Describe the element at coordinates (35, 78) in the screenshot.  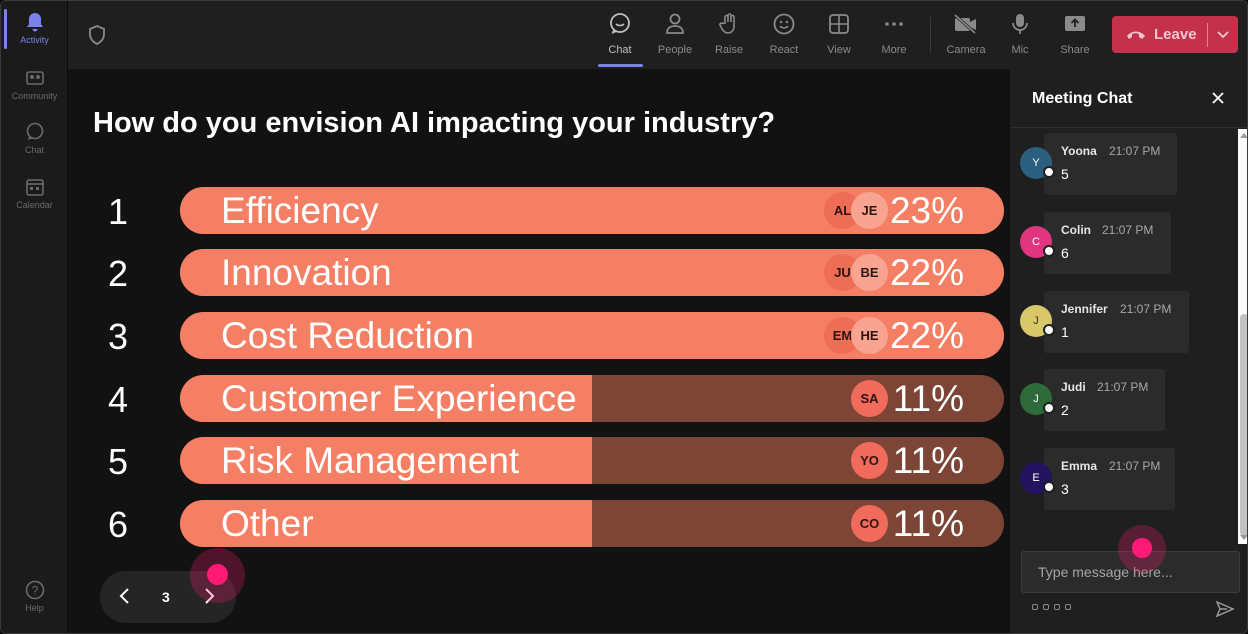
I see `community-icon` at that location.